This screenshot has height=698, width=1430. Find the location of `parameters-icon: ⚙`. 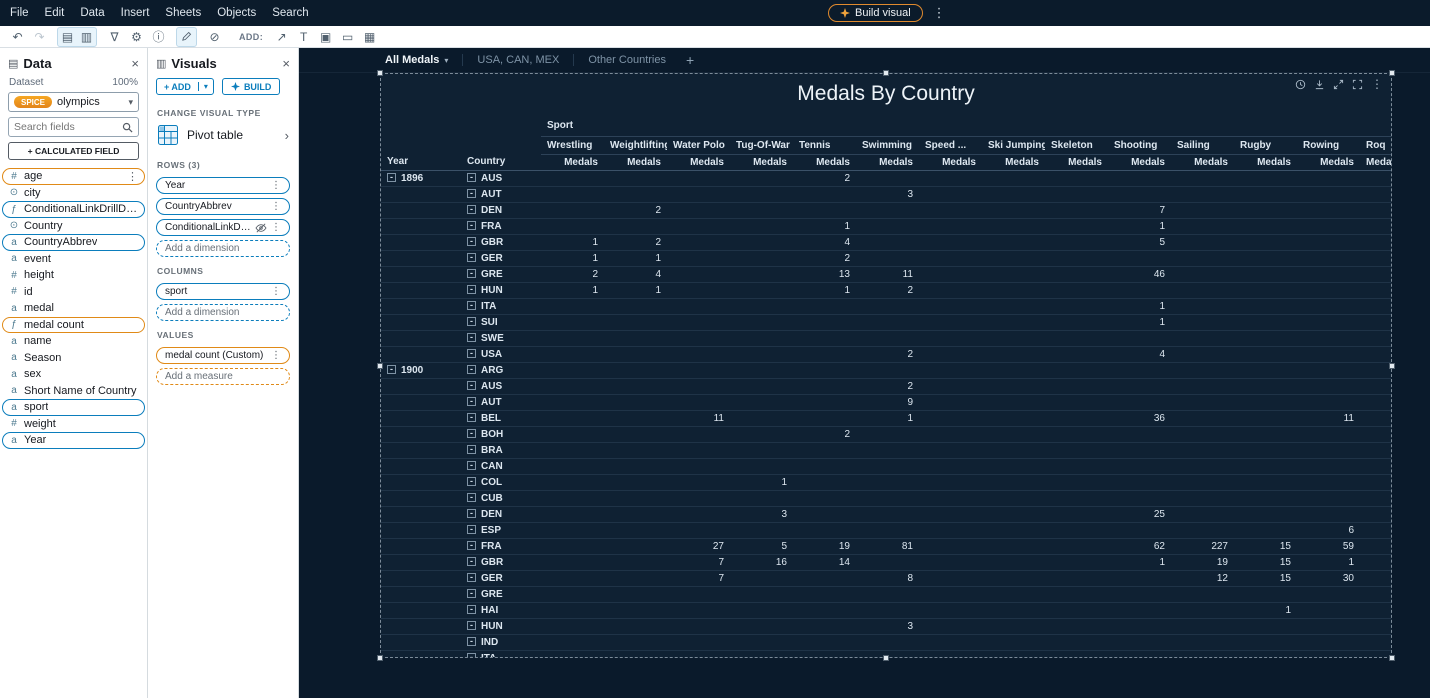

parameters-icon: ⚙ is located at coordinates (136, 36).